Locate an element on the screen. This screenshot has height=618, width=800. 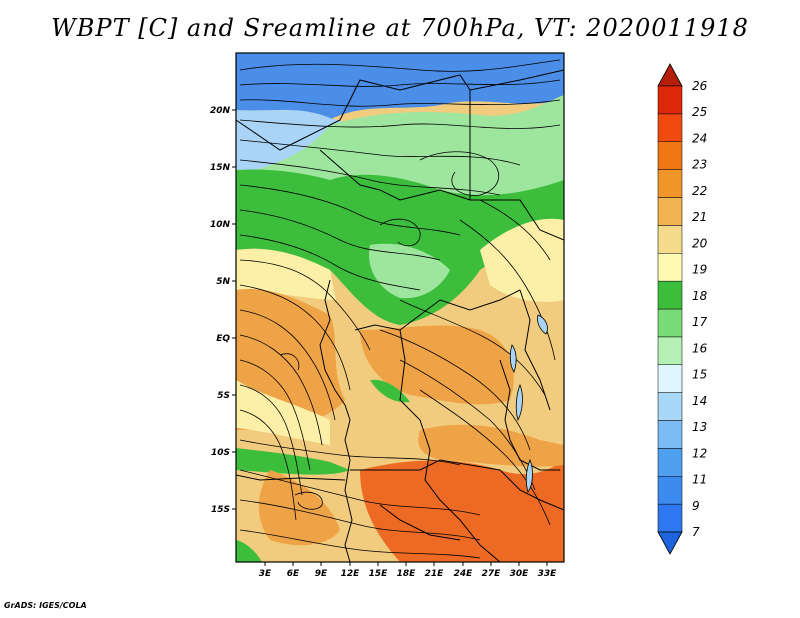
colorbar-label: 14 is located at coordinates (699, 401).